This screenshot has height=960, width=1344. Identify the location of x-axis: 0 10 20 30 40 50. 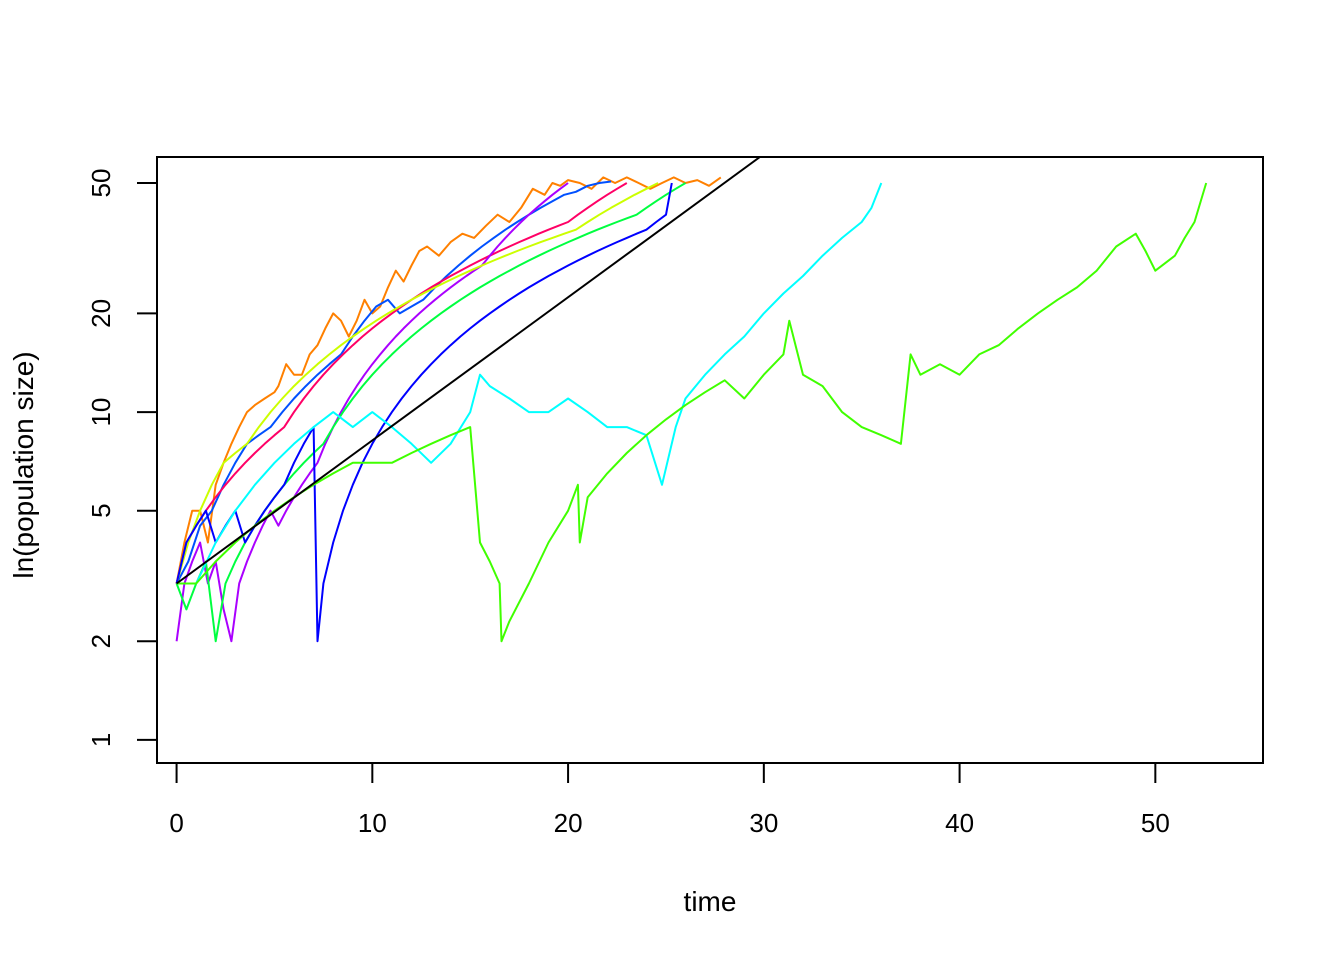
(669, 800).